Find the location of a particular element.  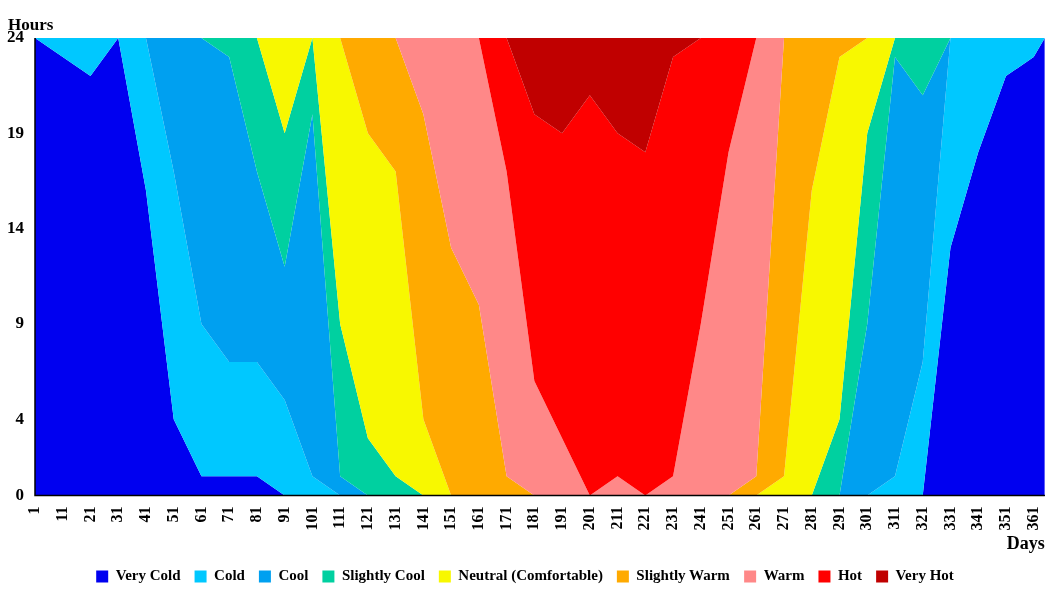

y-tick-label: 0 is located at coordinates (19, 494).